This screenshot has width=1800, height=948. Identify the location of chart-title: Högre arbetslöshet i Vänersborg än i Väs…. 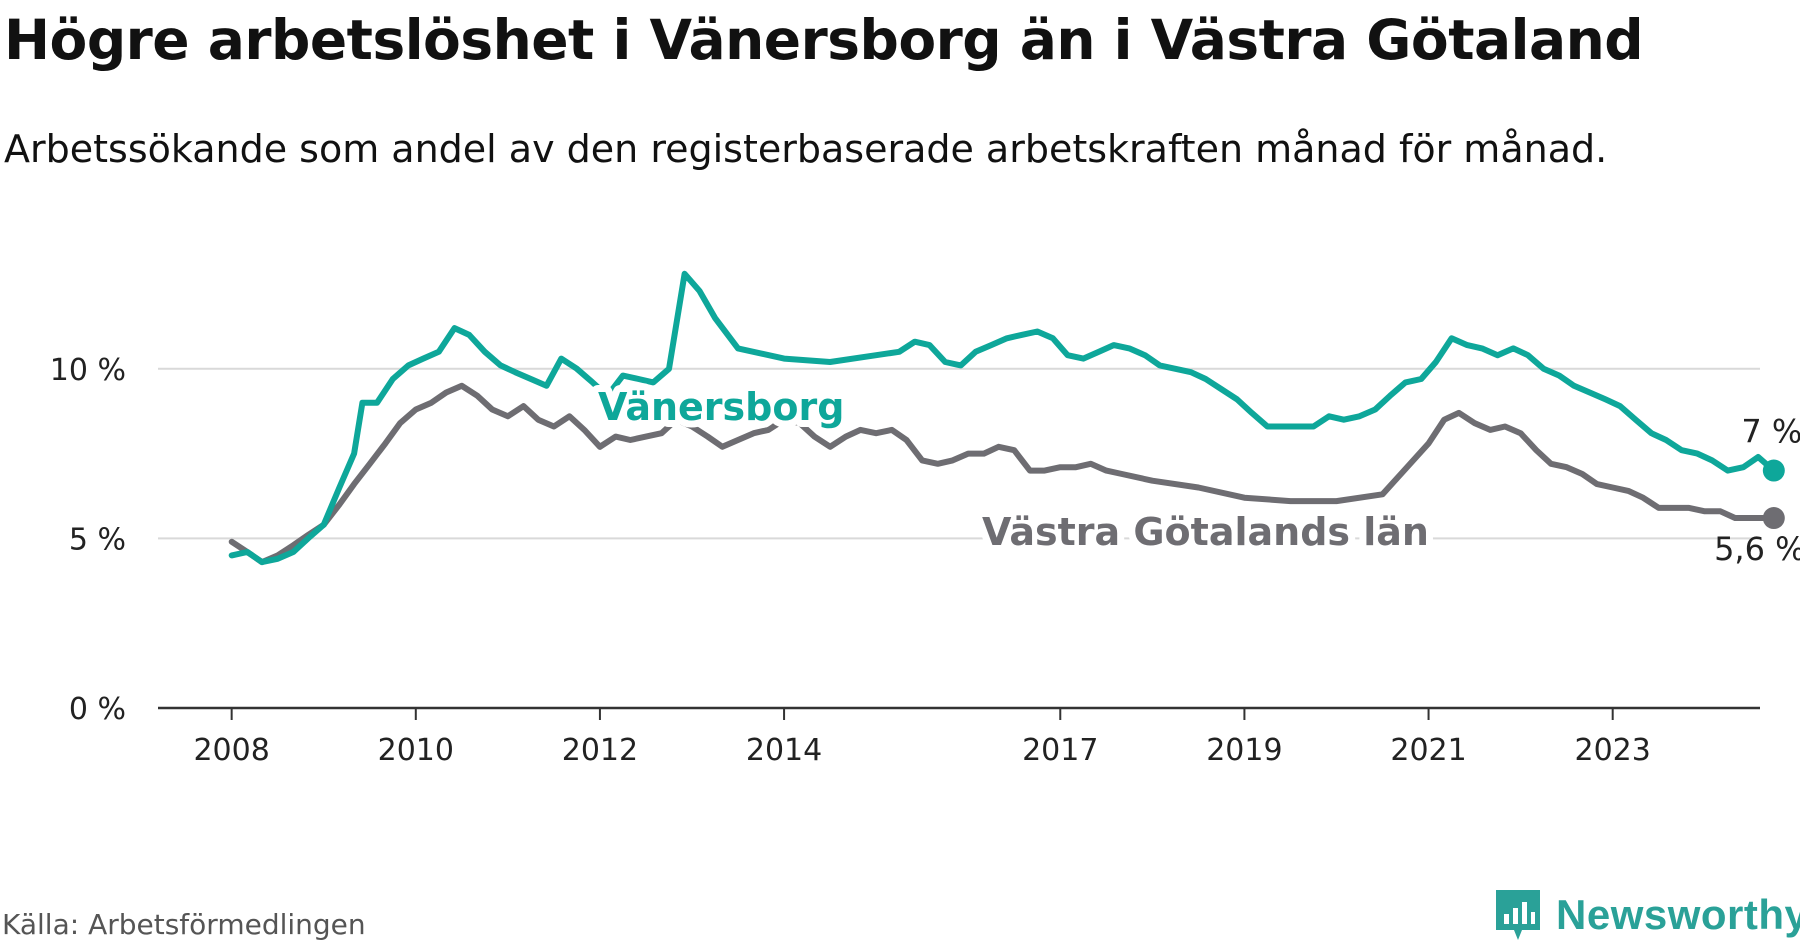
(824, 40).